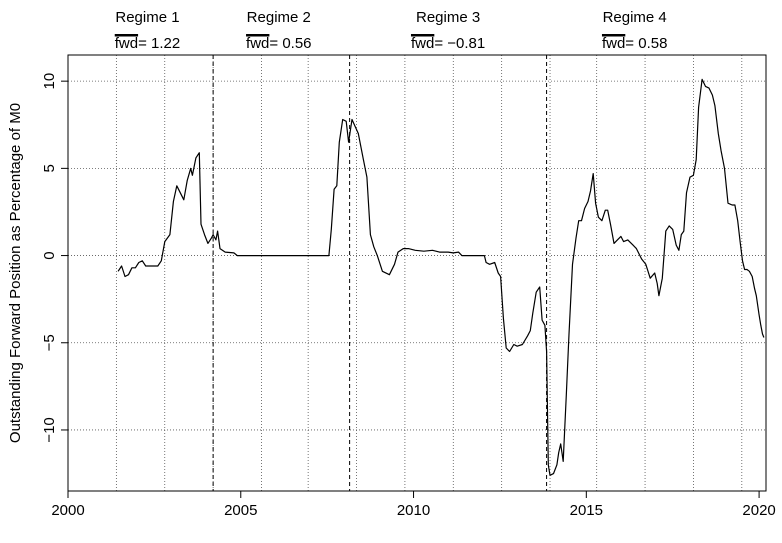 Image resolution: width=782 pixels, height=543 pixels. What do you see at coordinates (147, 17) in the screenshot?
I see `regime-label: Regime 1` at bounding box center [147, 17].